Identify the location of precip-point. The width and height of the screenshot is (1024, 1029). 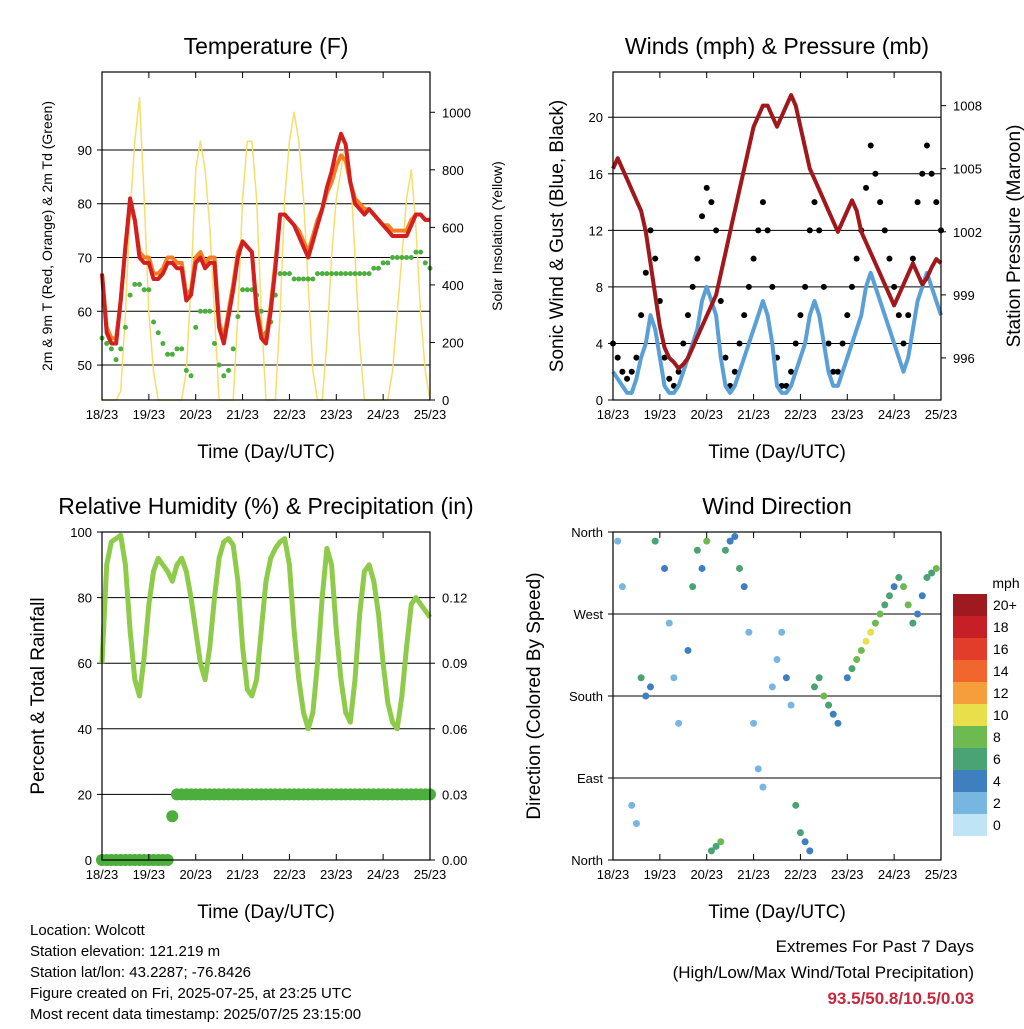
(172, 816).